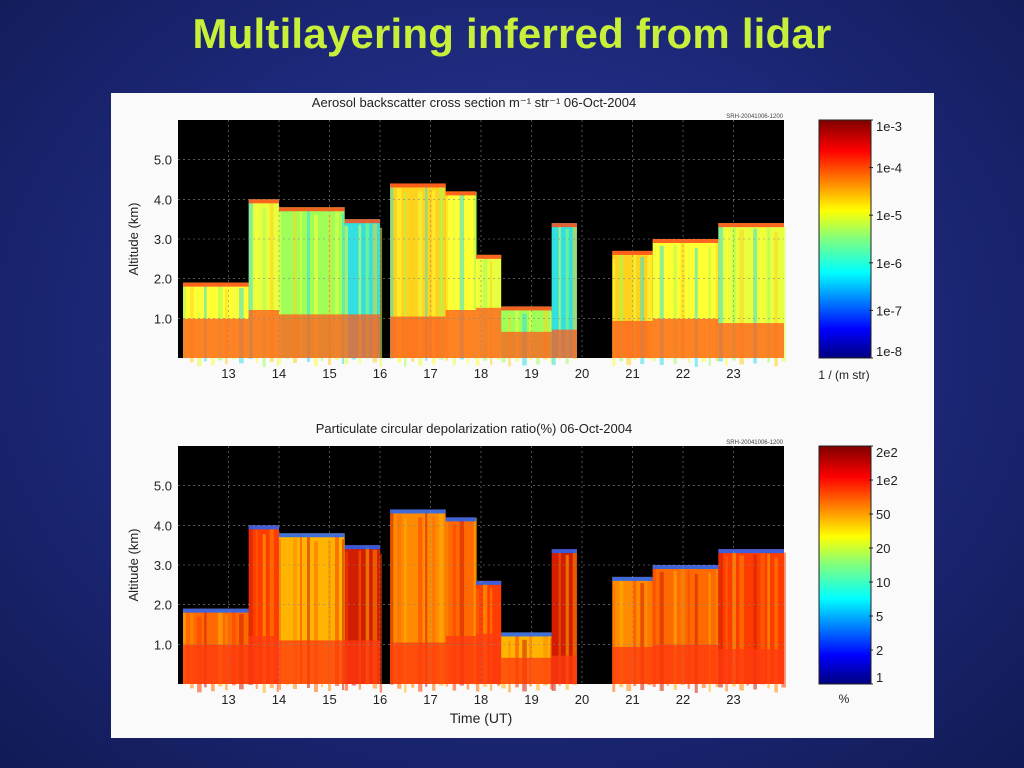 This screenshot has height=768, width=1024. What do you see at coordinates (889, 310) in the screenshot?
I see `colorbar-label: 1e-7` at bounding box center [889, 310].